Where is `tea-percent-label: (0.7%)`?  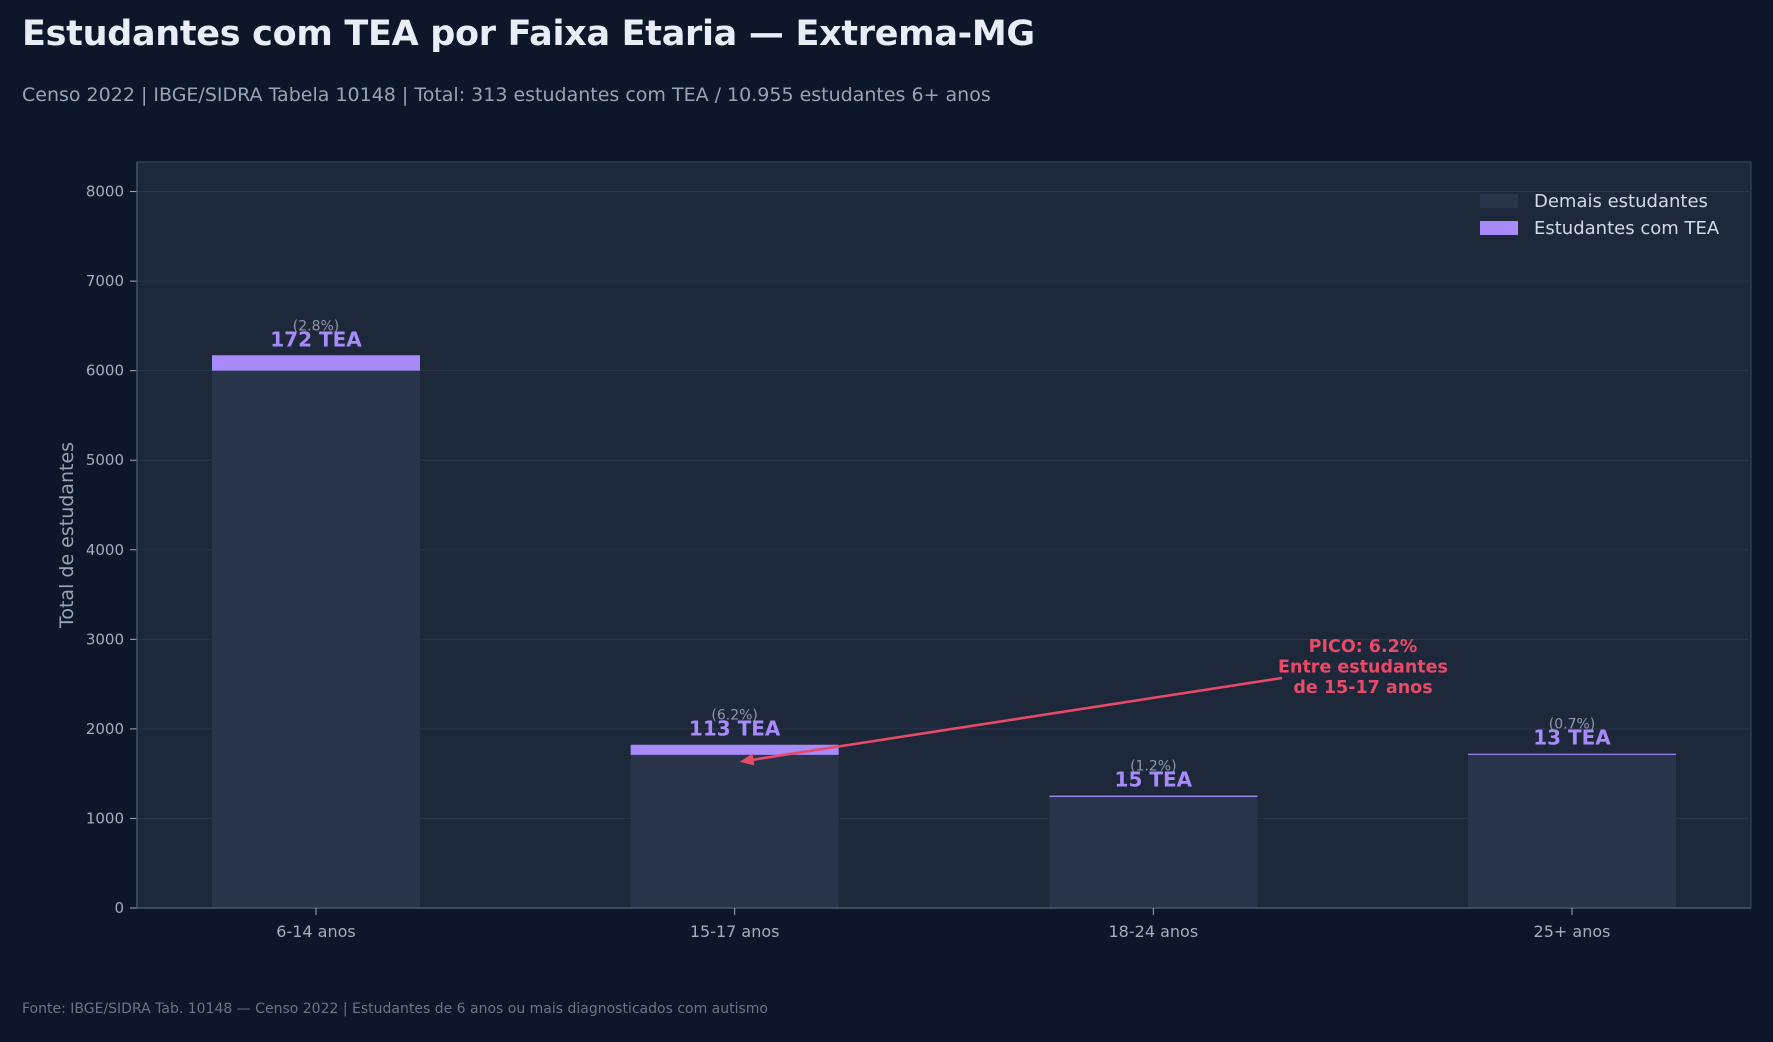
tea-percent-label: (0.7%) is located at coordinates (1572, 725).